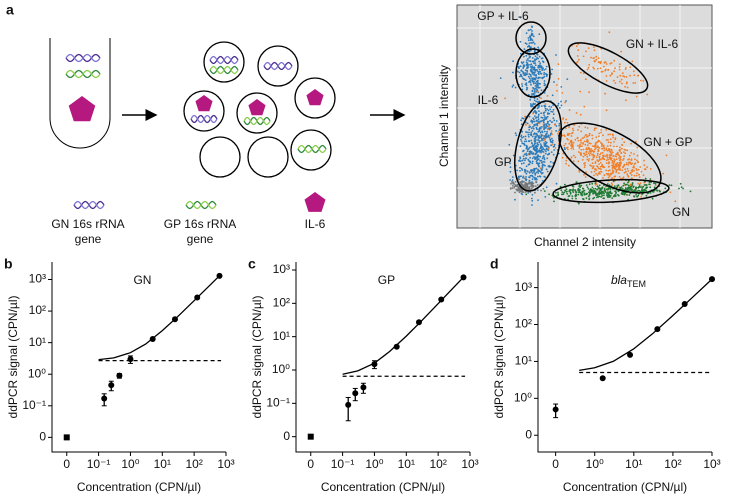 The height and width of the screenshot is (500, 732). What do you see at coordinates (37, 342) in the screenshot?
I see `y-tick-label: 10¹` at bounding box center [37, 342].